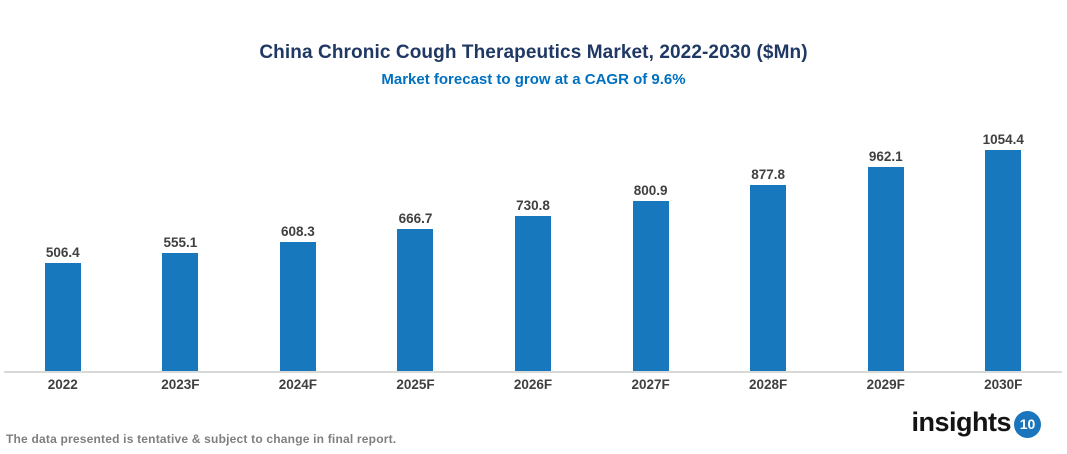  Describe the element at coordinates (533, 205) in the screenshot. I see `bar-value-label: 730.8` at that location.